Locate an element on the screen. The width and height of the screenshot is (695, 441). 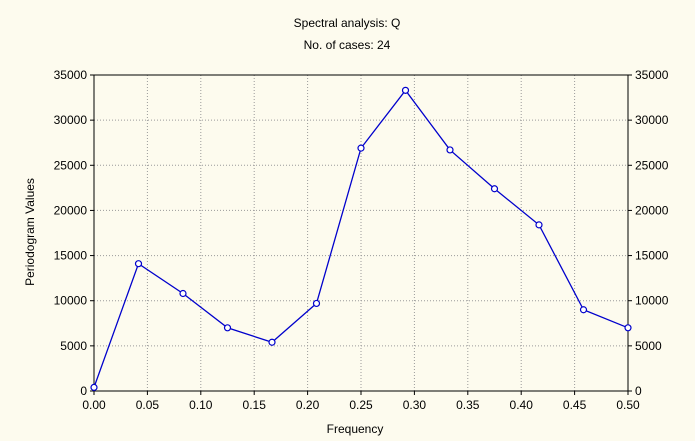
y-tick-label-left: 25000 is located at coordinates (71, 165).